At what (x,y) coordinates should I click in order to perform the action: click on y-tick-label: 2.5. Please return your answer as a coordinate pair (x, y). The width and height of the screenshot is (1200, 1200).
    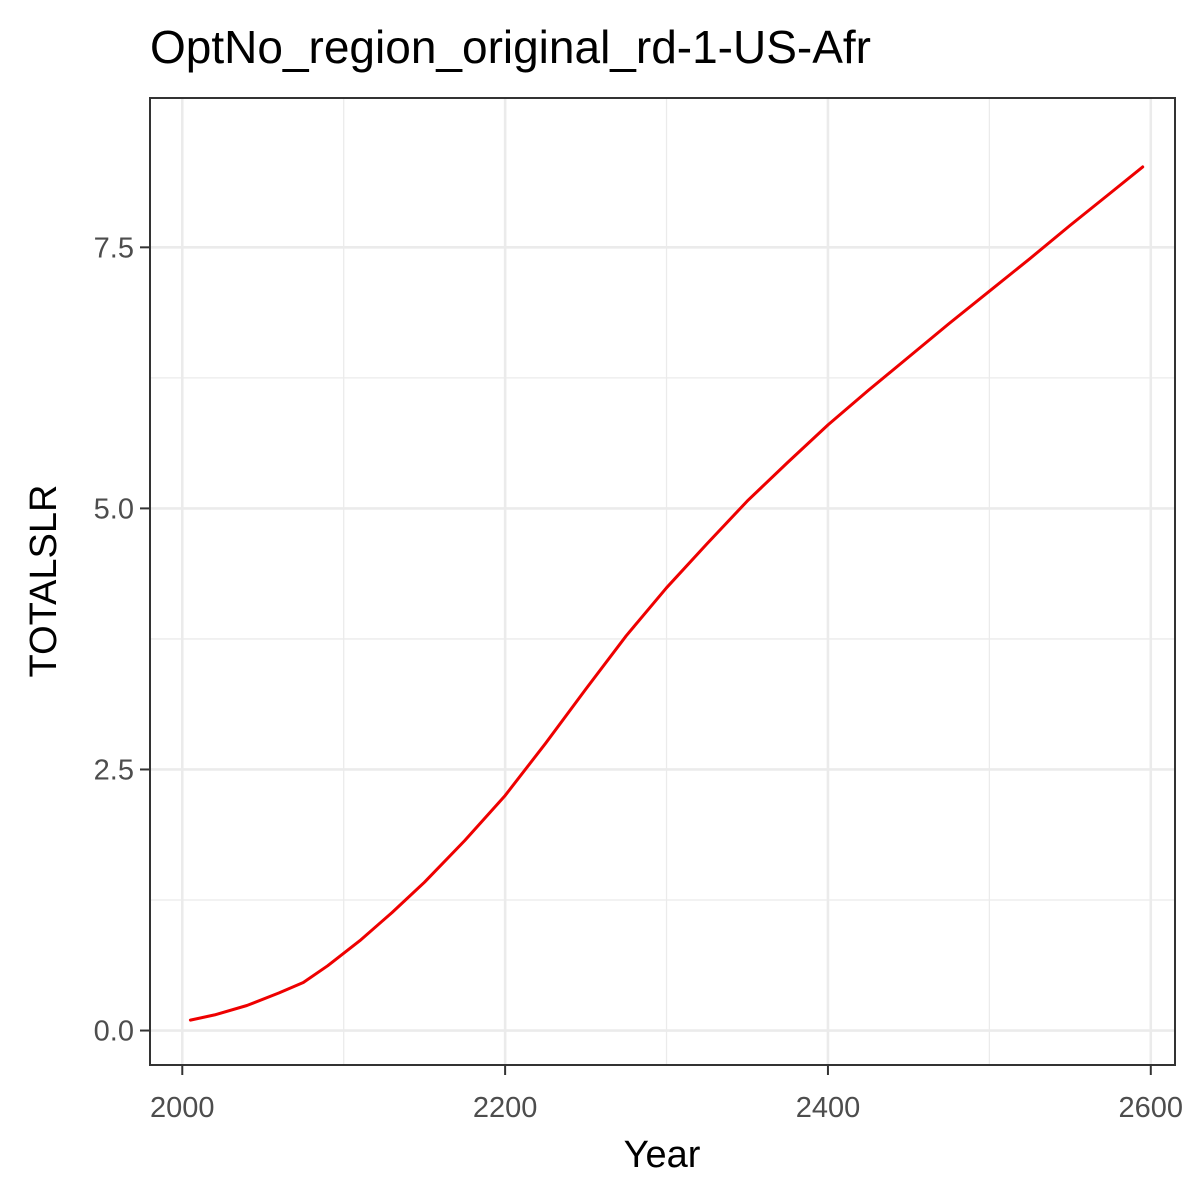
    Looking at the image, I should click on (114, 770).